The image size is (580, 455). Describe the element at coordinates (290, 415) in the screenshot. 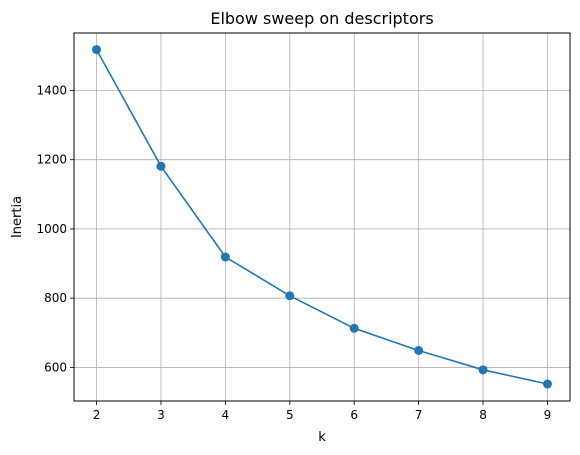

I see `x-tick-label: 5` at that location.